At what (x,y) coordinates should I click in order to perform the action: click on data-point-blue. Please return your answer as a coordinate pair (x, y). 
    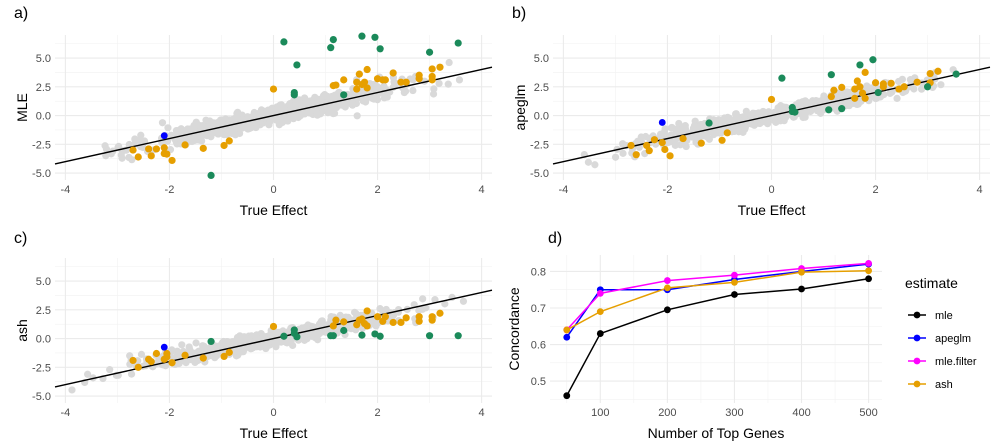
    Looking at the image, I should click on (164, 347).